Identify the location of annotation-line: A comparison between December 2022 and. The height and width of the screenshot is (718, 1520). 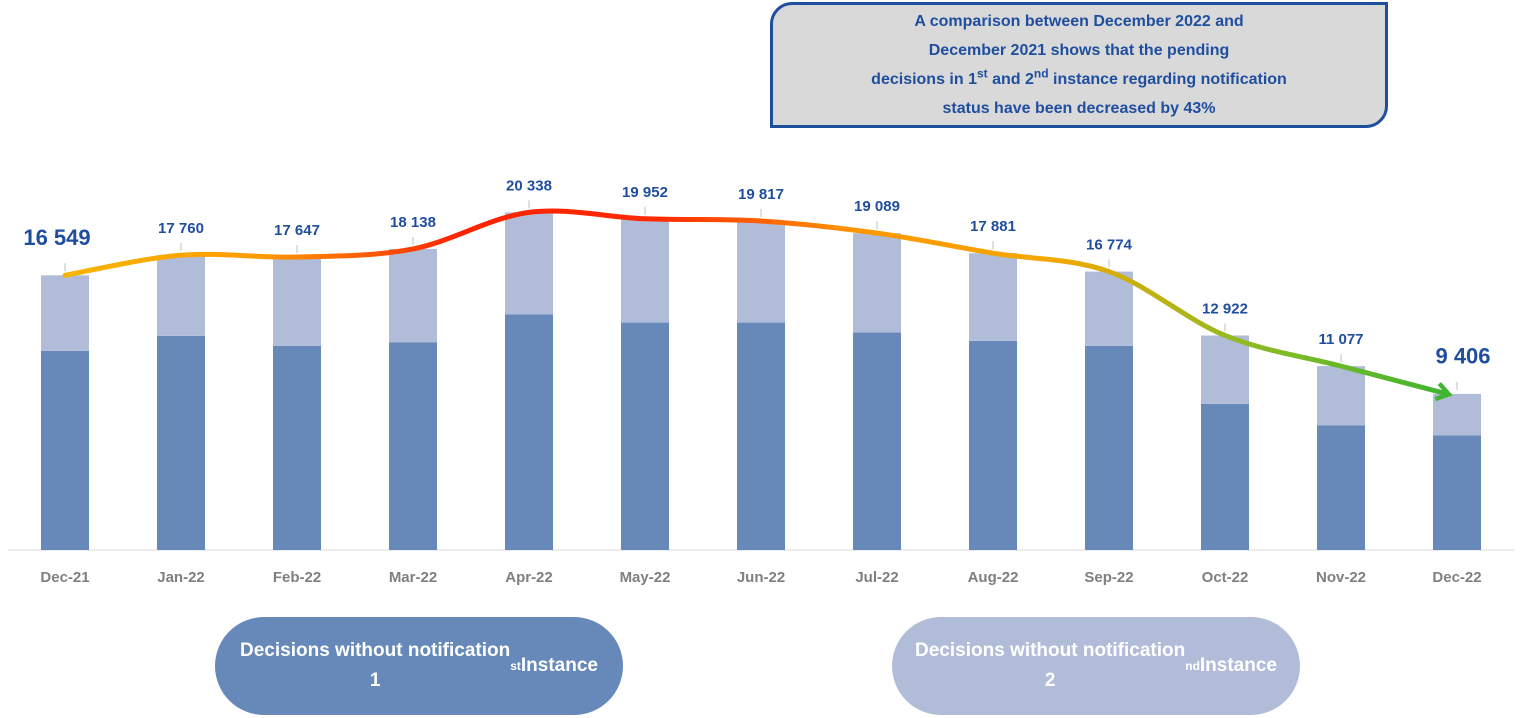
(1079, 21).